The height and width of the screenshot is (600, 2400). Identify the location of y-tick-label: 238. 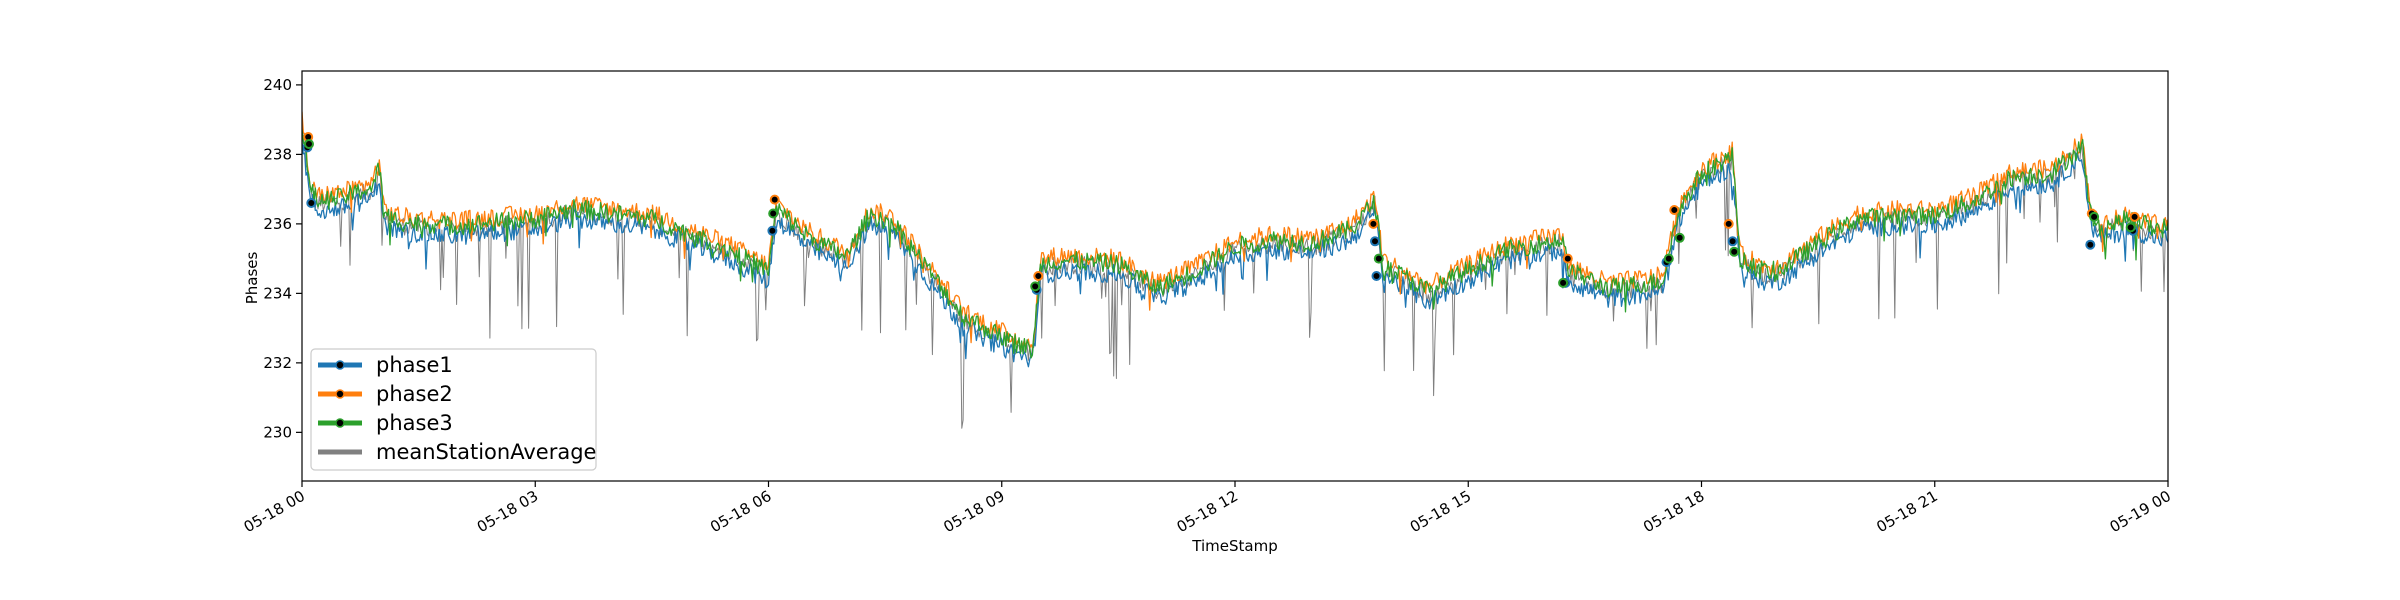
(277, 154).